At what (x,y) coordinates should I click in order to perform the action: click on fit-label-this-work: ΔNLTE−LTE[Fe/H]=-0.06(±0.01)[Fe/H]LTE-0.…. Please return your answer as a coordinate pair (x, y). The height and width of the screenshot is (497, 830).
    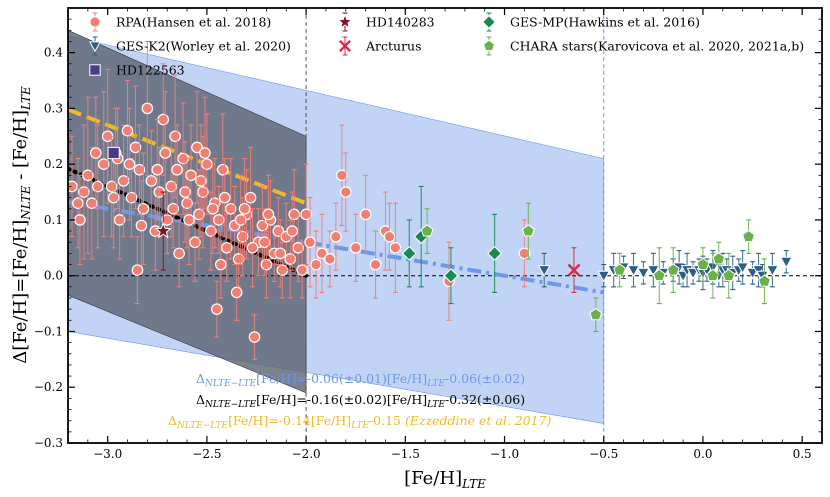
    Looking at the image, I should click on (360, 380).